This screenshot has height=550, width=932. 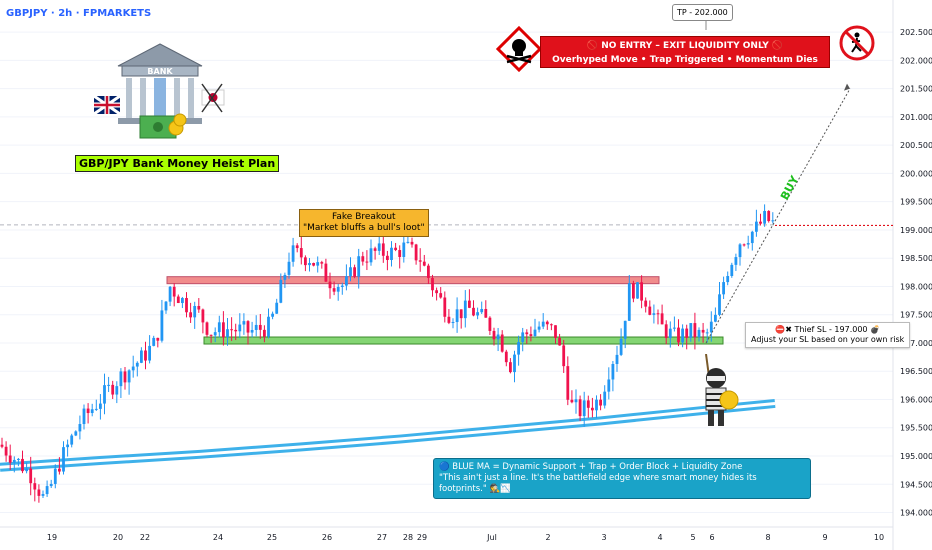 I want to click on y-tick-label: 198.000, so click(x=916, y=286).